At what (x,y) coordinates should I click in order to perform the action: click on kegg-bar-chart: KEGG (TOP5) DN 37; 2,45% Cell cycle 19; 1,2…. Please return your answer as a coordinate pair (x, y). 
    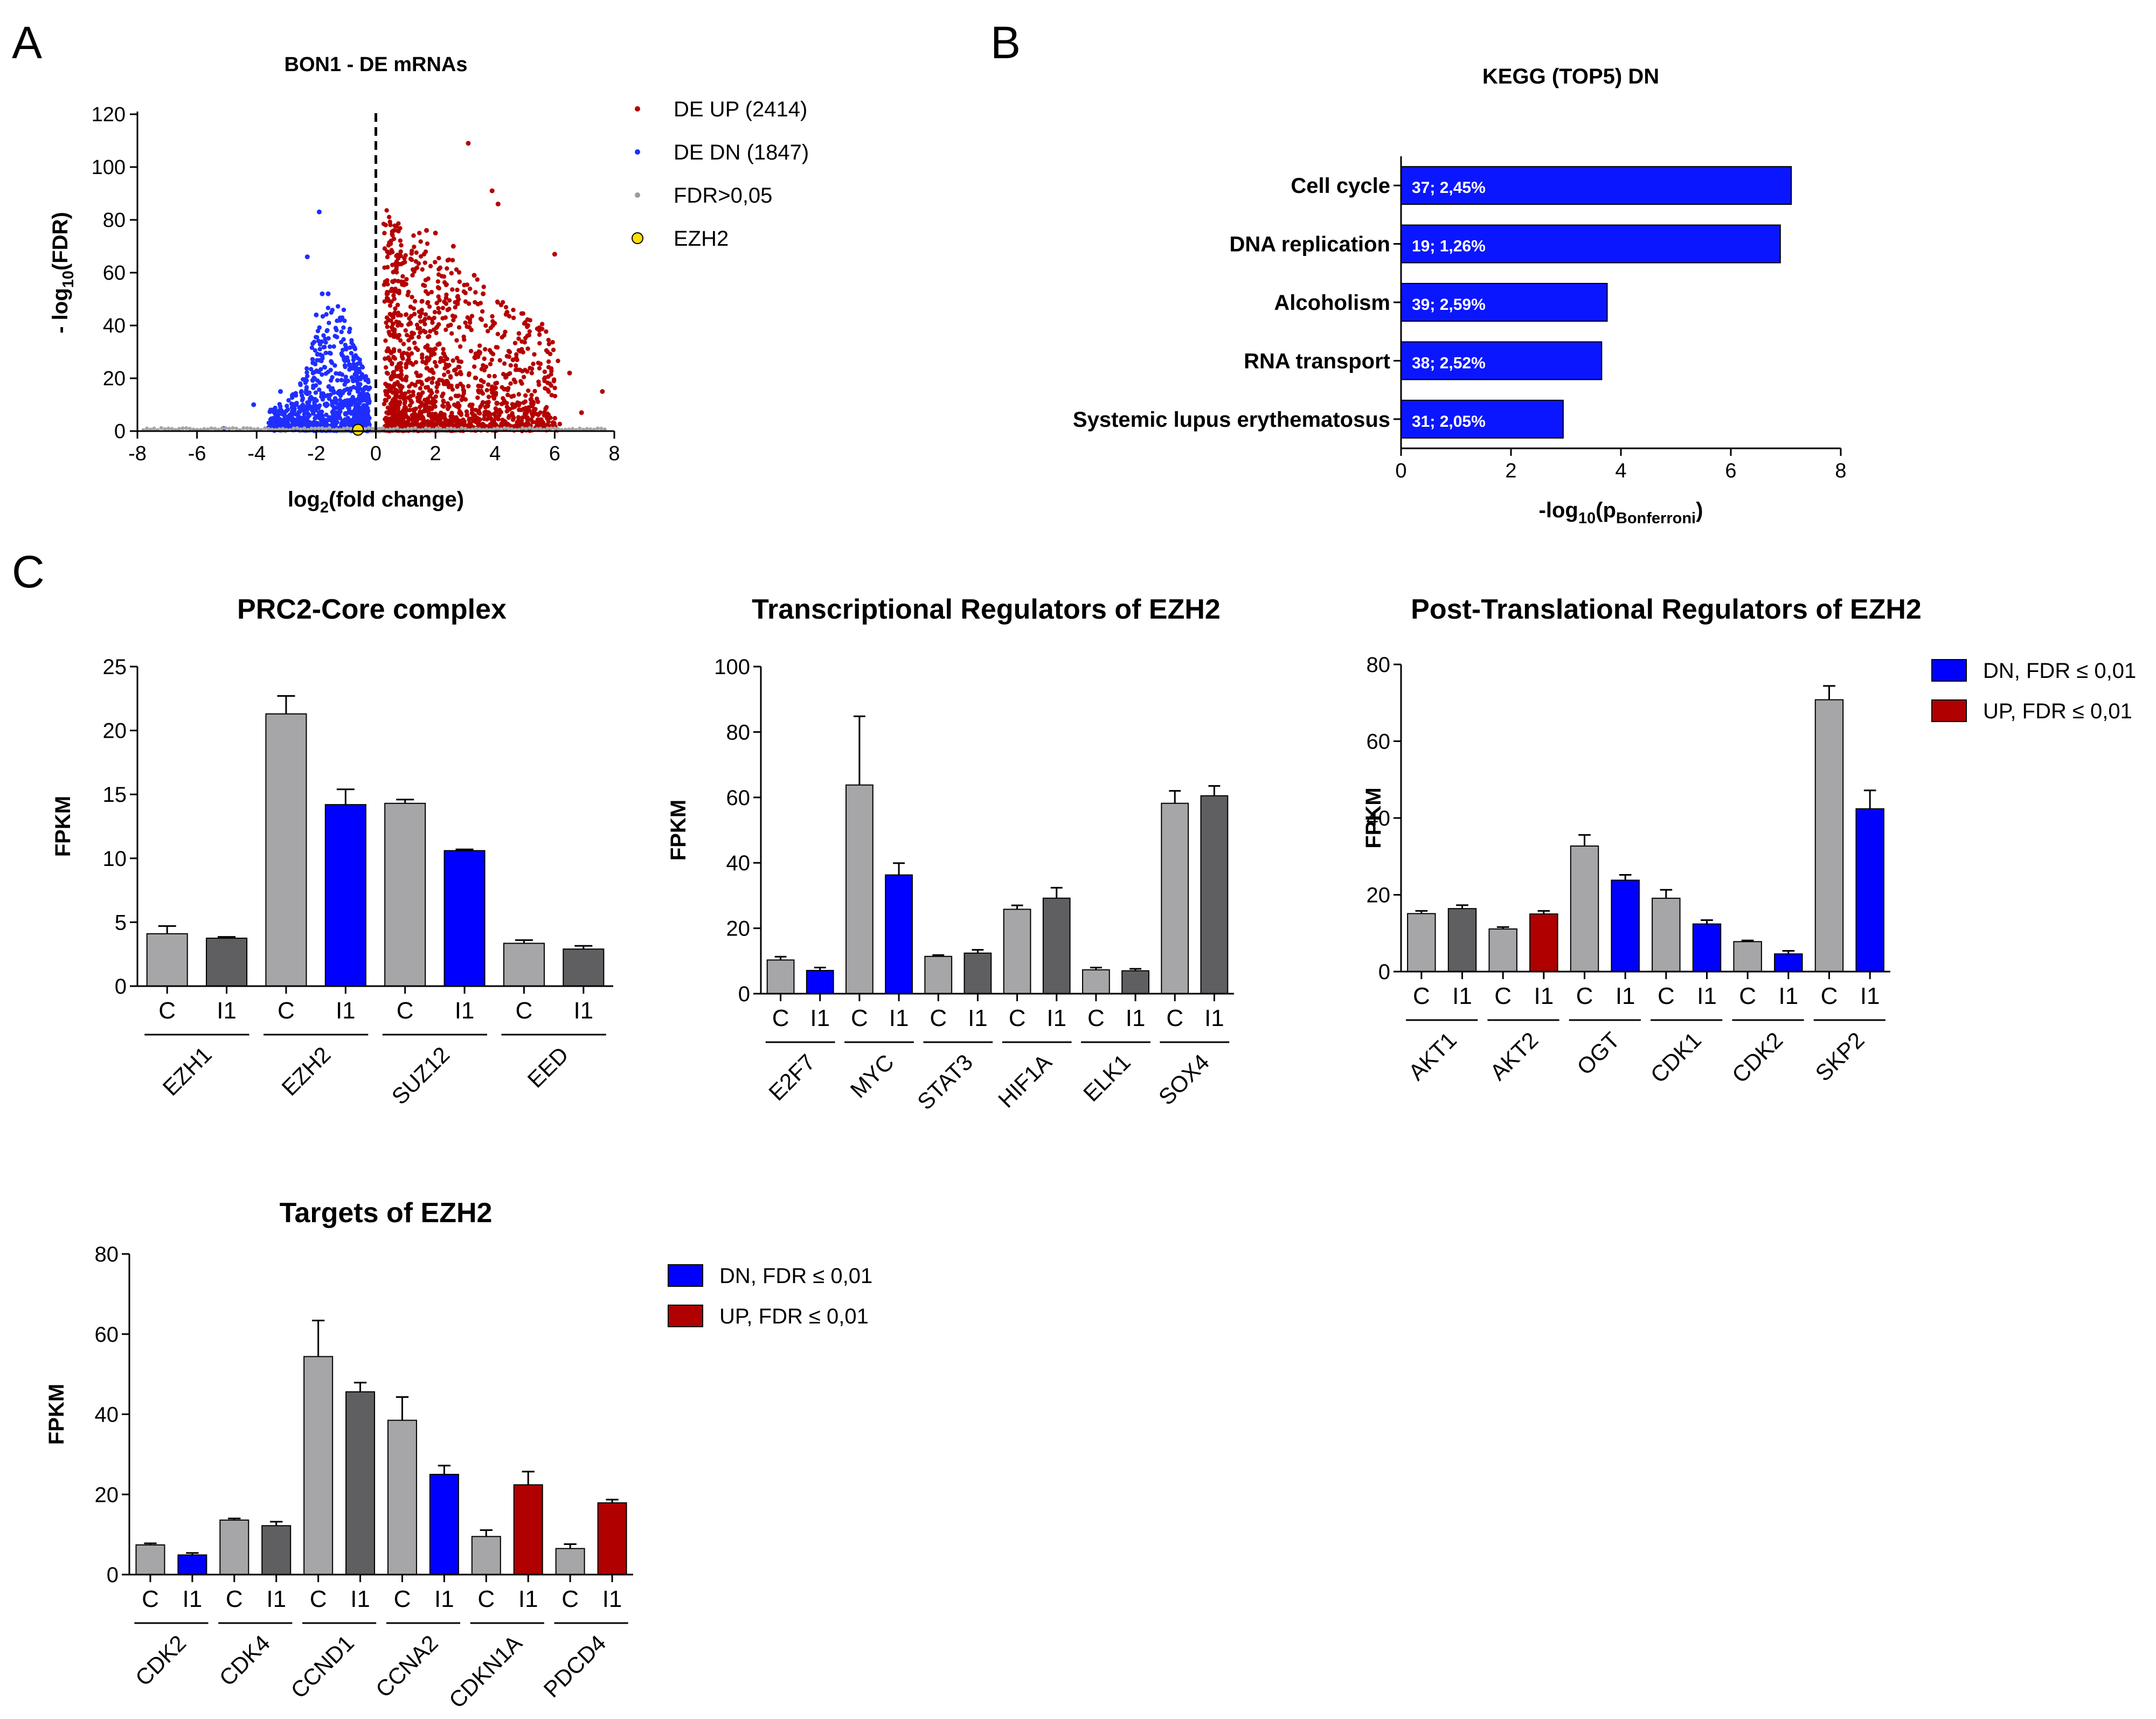
    Looking at the image, I should click on (1460, 296).